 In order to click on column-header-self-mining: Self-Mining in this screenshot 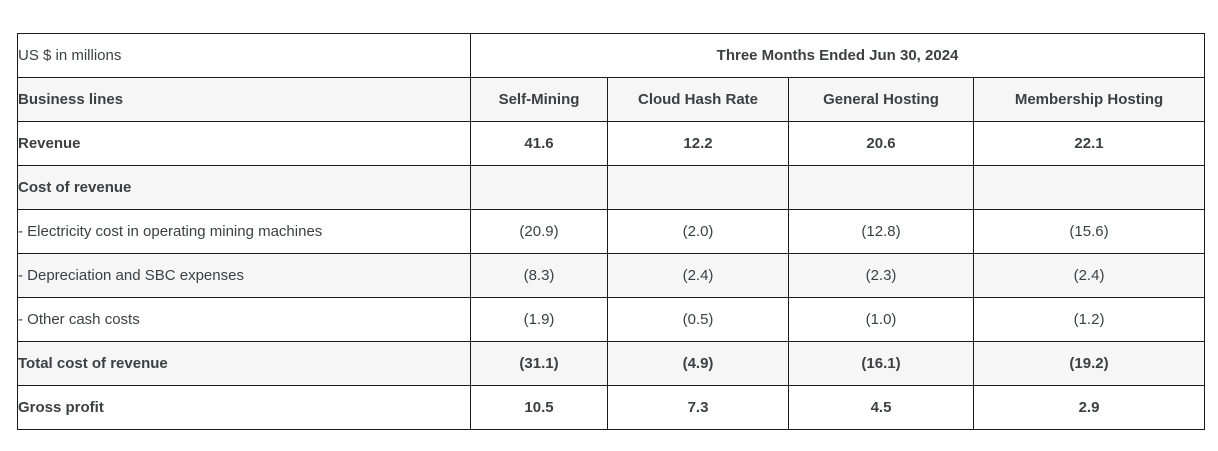, I will do `click(539, 99)`.